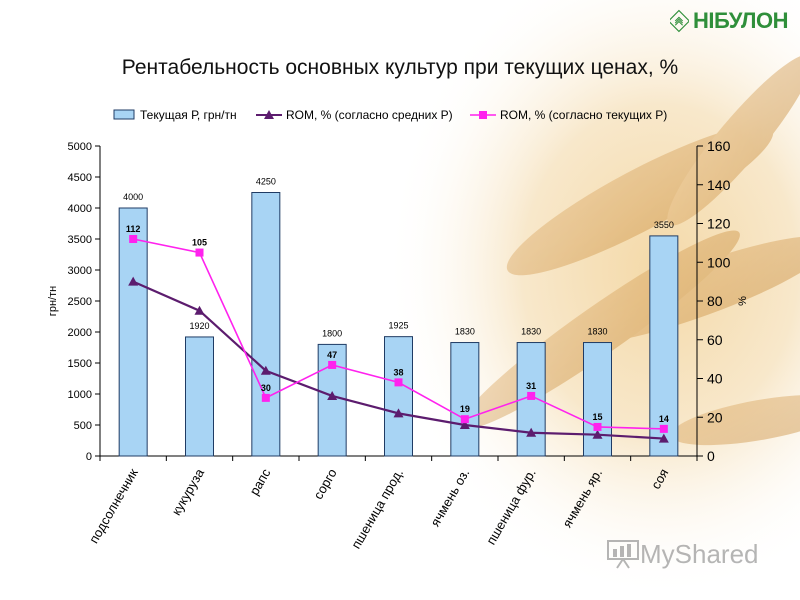 The width and height of the screenshot is (800, 600). Describe the element at coordinates (582, 498) in the screenshot. I see `category-label: ячмень яр.` at that location.